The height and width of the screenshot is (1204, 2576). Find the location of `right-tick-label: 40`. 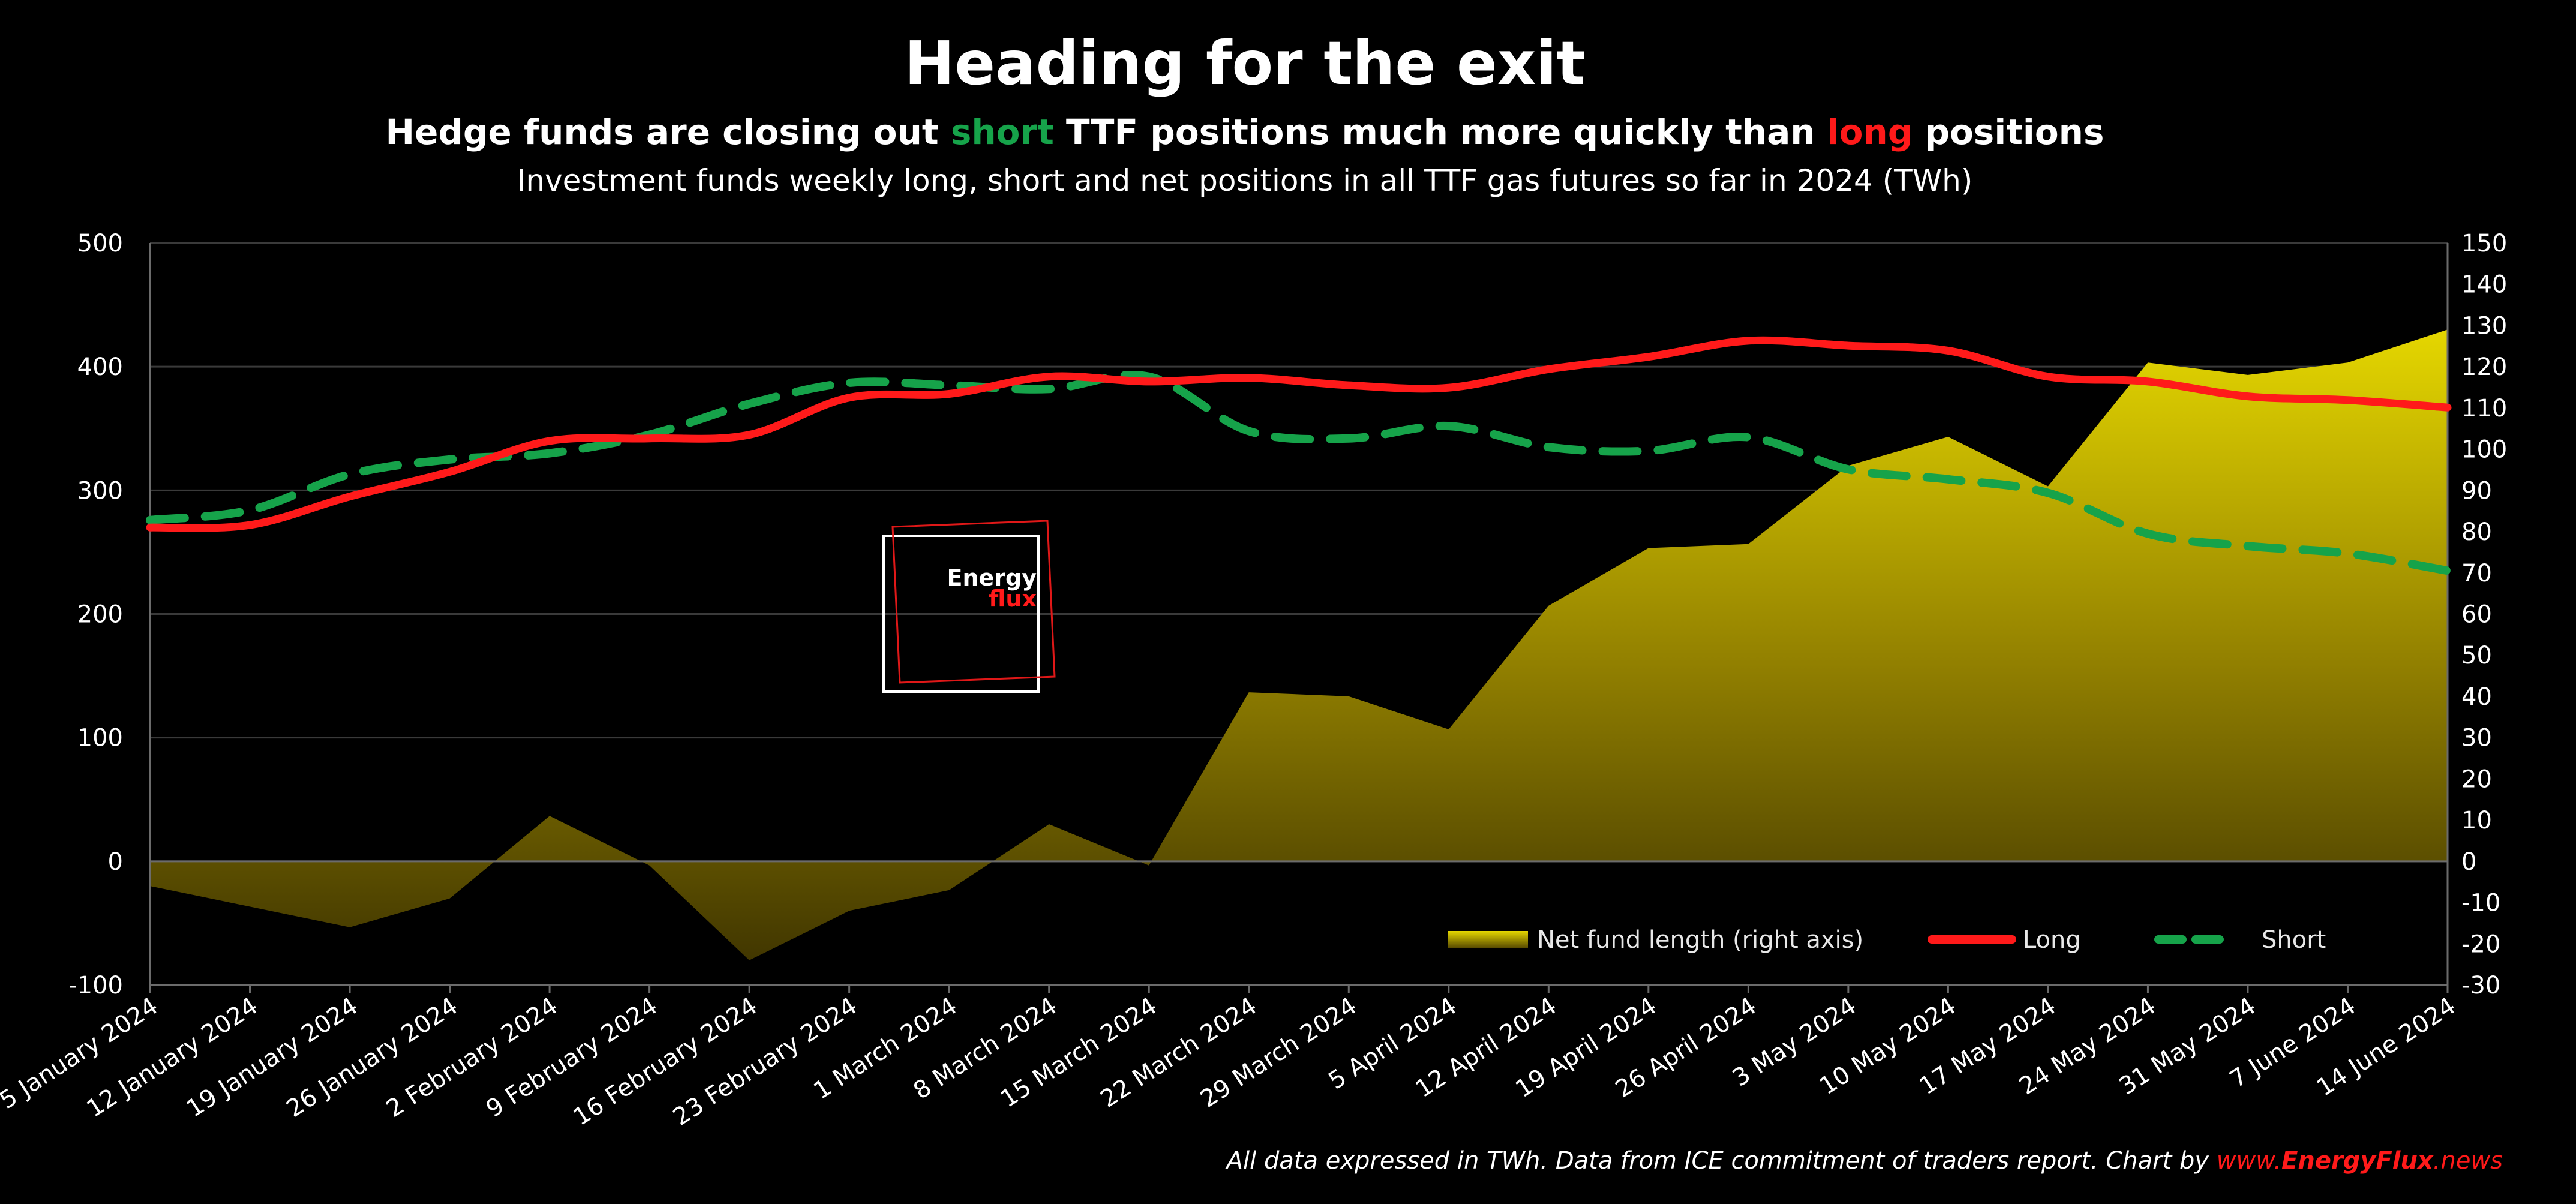

right-tick-label: 40 is located at coordinates (2476, 697).